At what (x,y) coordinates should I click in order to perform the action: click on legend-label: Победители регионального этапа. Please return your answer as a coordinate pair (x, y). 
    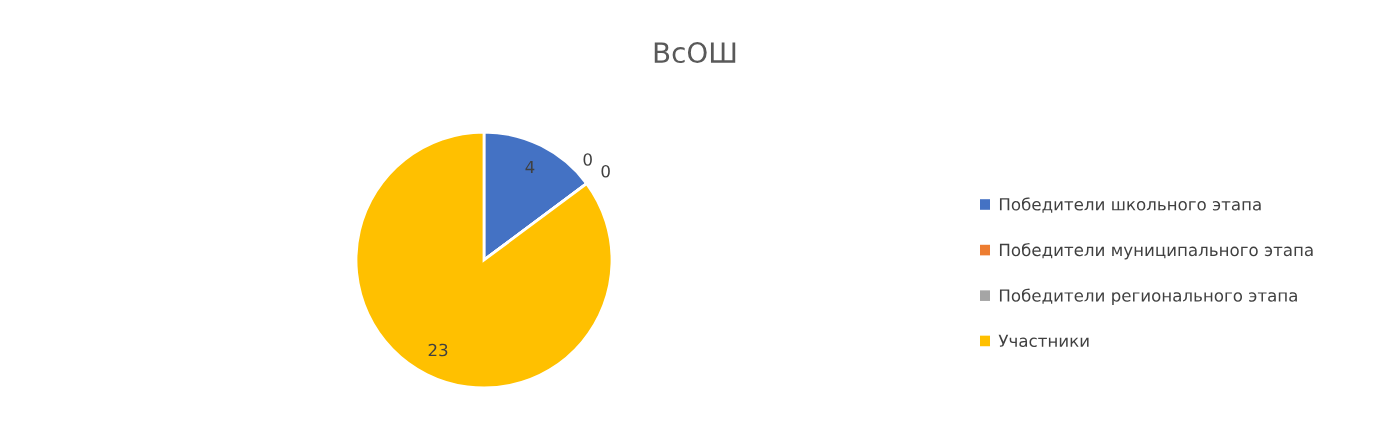
    Looking at the image, I should click on (1148, 296).